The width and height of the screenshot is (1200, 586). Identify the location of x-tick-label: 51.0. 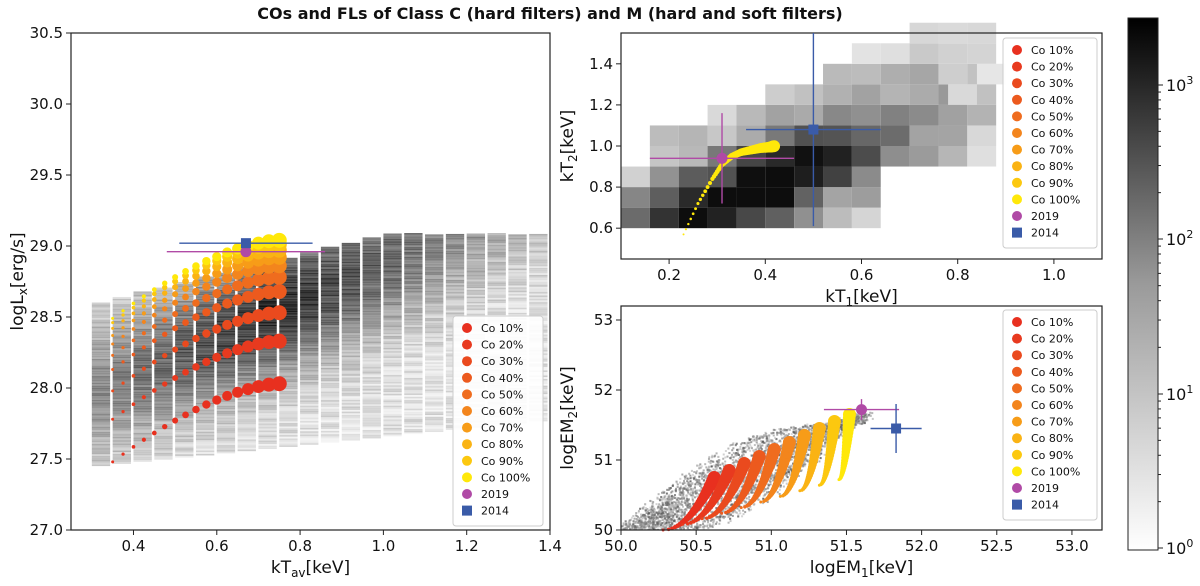
(771, 546).